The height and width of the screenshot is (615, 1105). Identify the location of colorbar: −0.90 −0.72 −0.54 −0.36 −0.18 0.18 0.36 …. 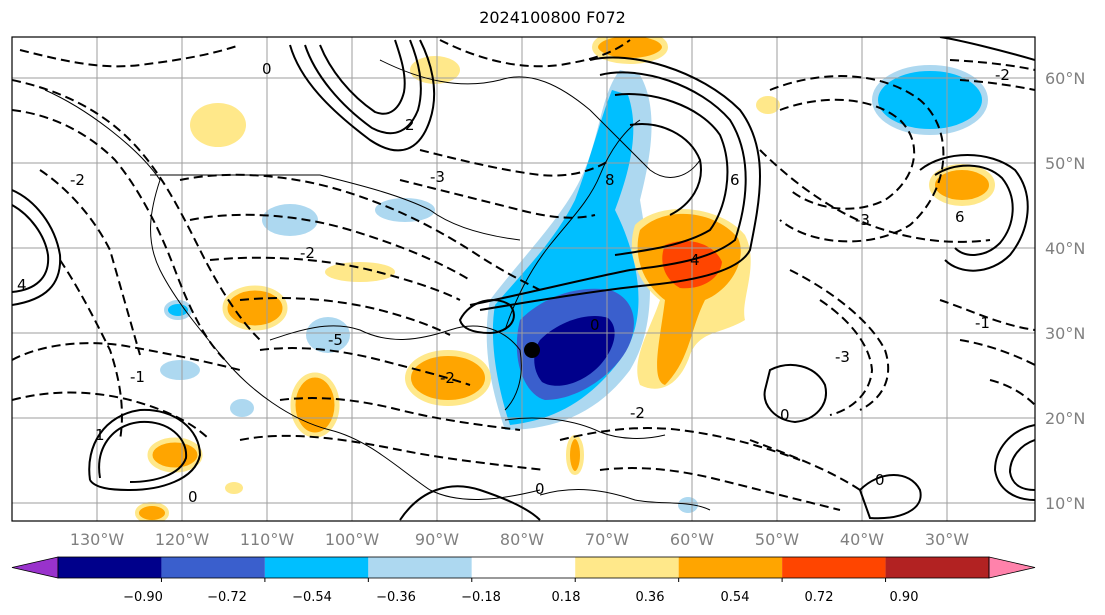
(523, 580).